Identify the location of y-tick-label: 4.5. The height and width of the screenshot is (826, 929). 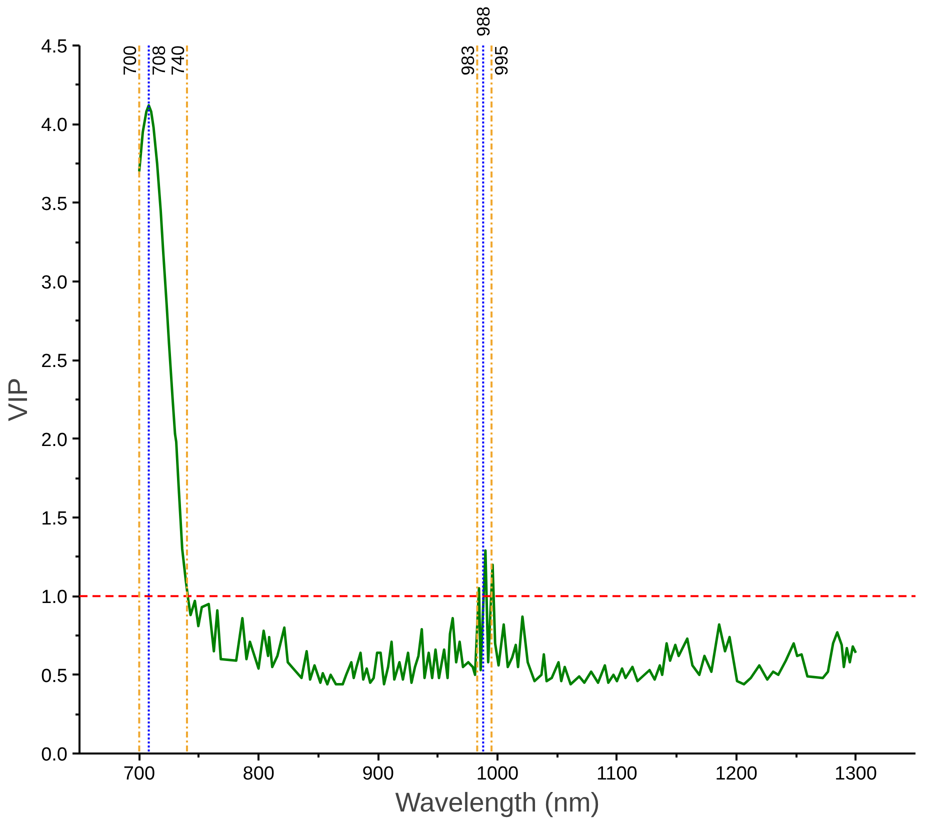
(54, 47).